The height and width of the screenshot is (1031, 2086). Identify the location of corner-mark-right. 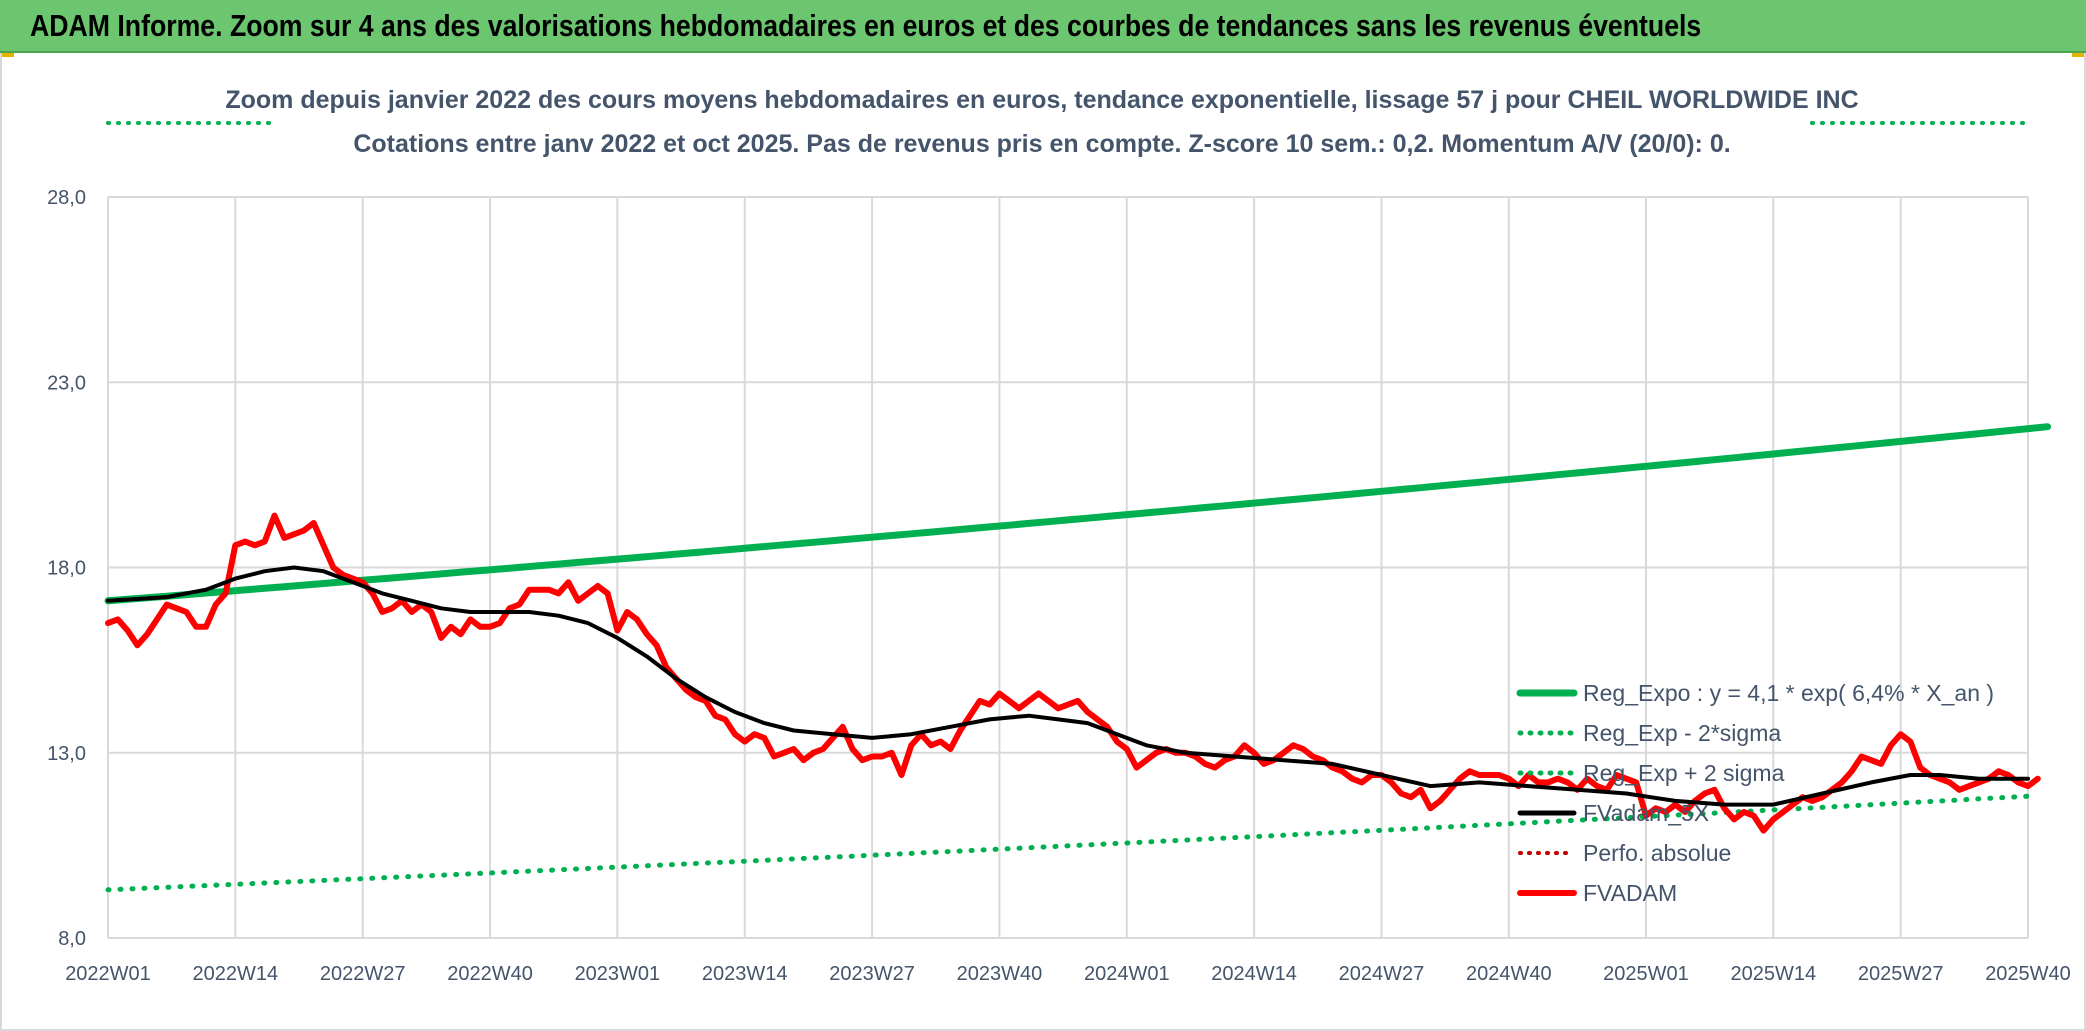
(2079, 55).